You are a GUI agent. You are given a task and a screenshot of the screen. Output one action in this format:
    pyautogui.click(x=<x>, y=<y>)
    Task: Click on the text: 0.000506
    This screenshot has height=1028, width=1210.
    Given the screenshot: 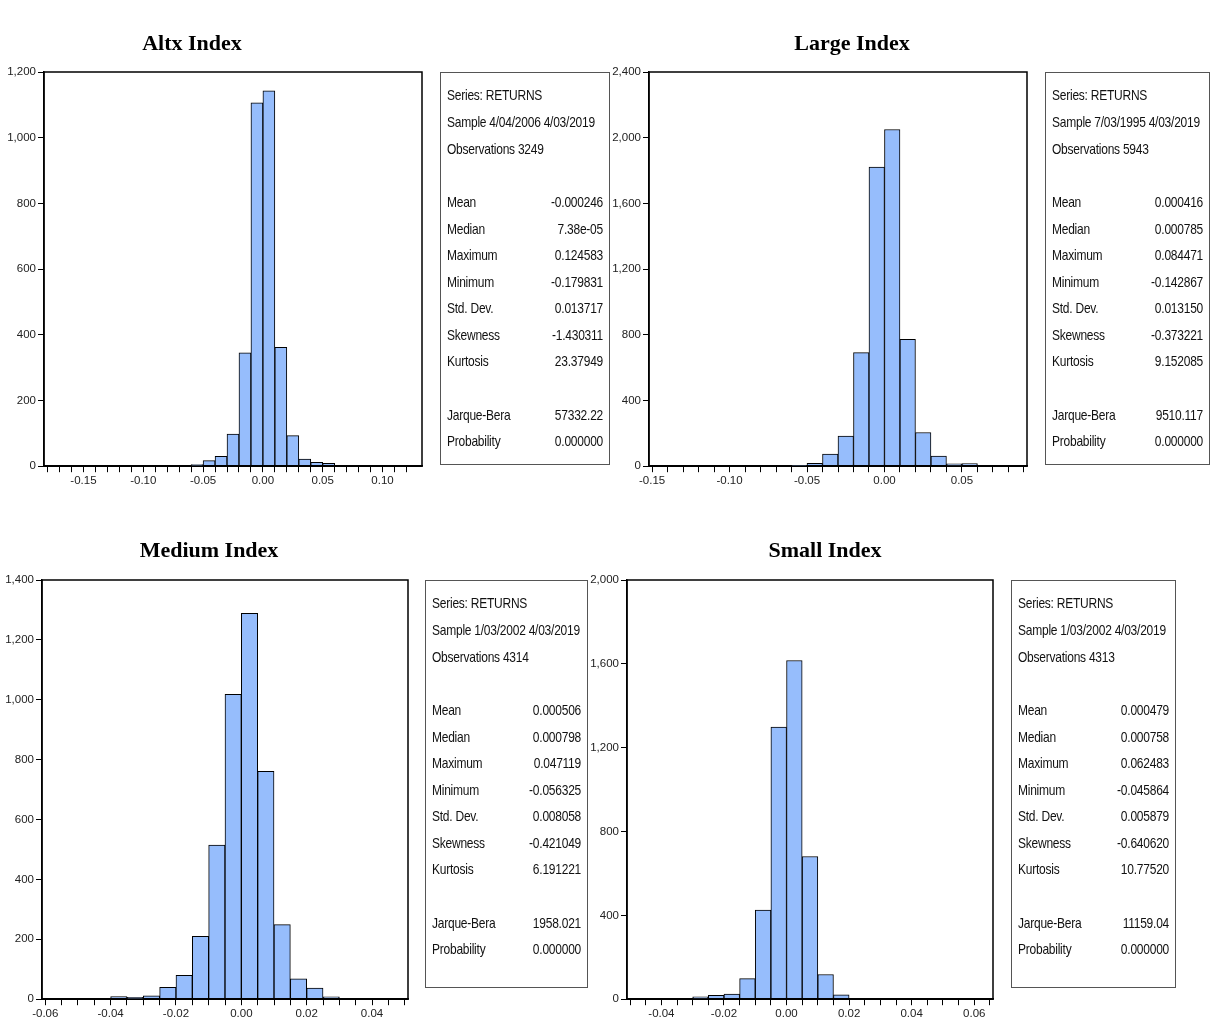 What is the action you would take?
    pyautogui.click(x=556, y=710)
    